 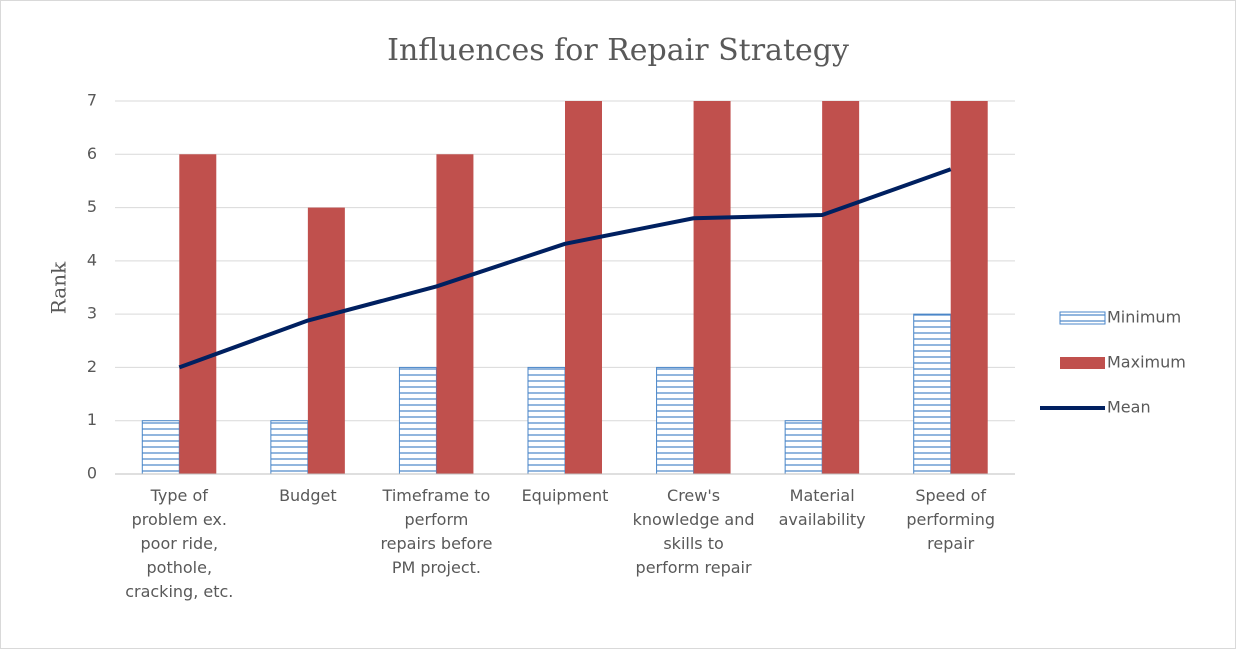 I want to click on y-tick-label: 1, so click(x=92, y=419).